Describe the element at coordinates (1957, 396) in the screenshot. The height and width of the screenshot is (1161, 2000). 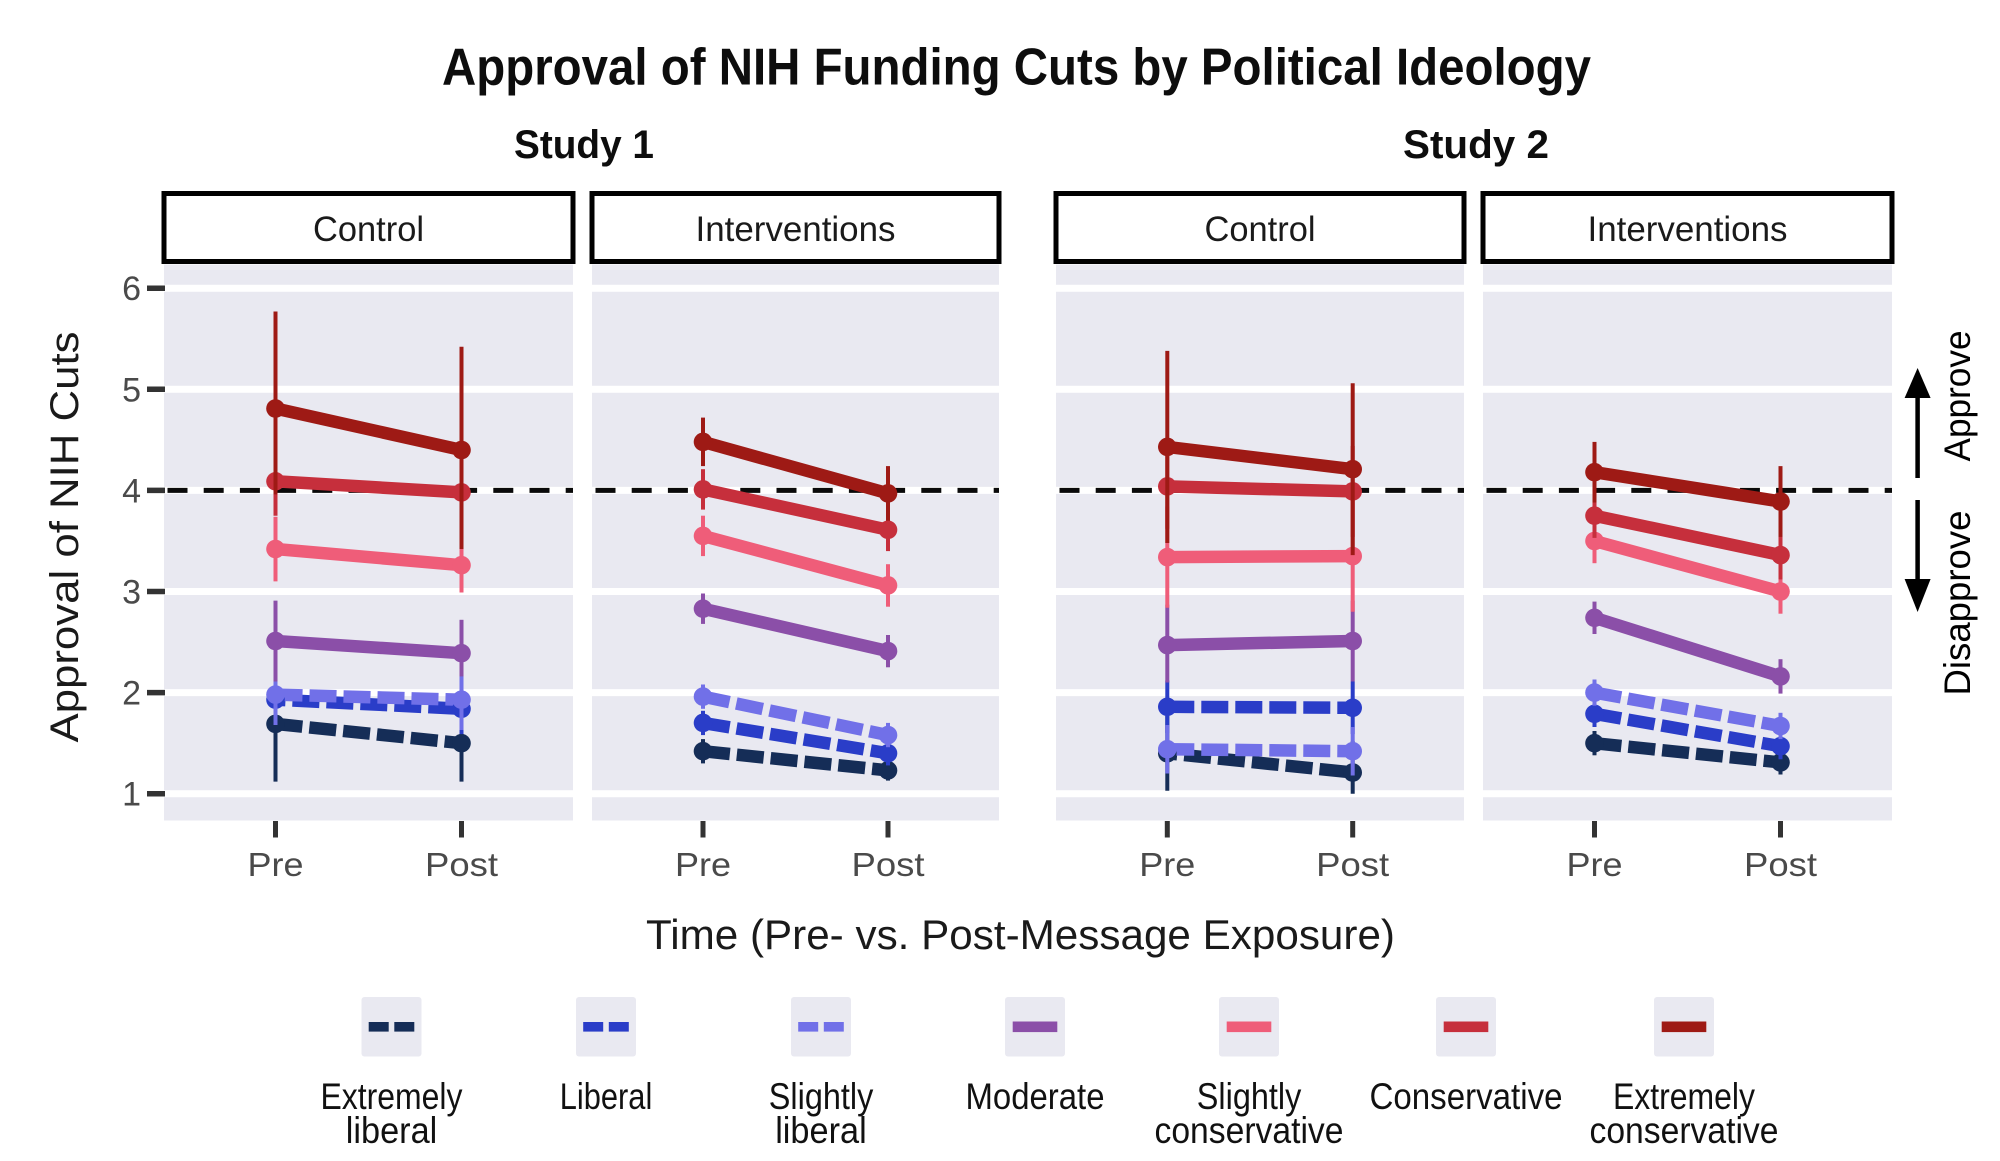
I see `svg-text: Approve` at that location.